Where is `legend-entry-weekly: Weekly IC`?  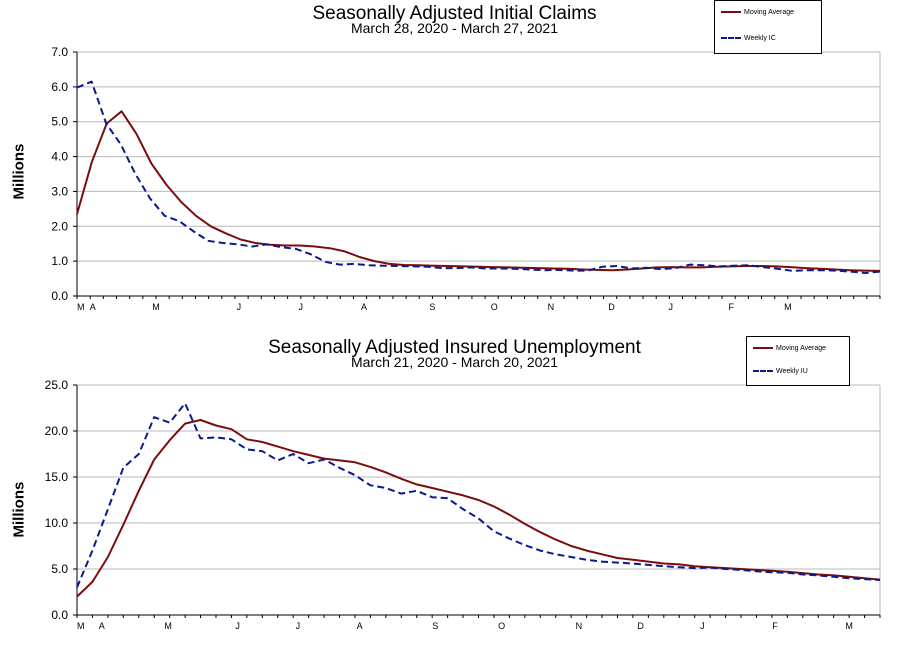
legend-entry-weekly: Weekly IC is located at coordinates (748, 39).